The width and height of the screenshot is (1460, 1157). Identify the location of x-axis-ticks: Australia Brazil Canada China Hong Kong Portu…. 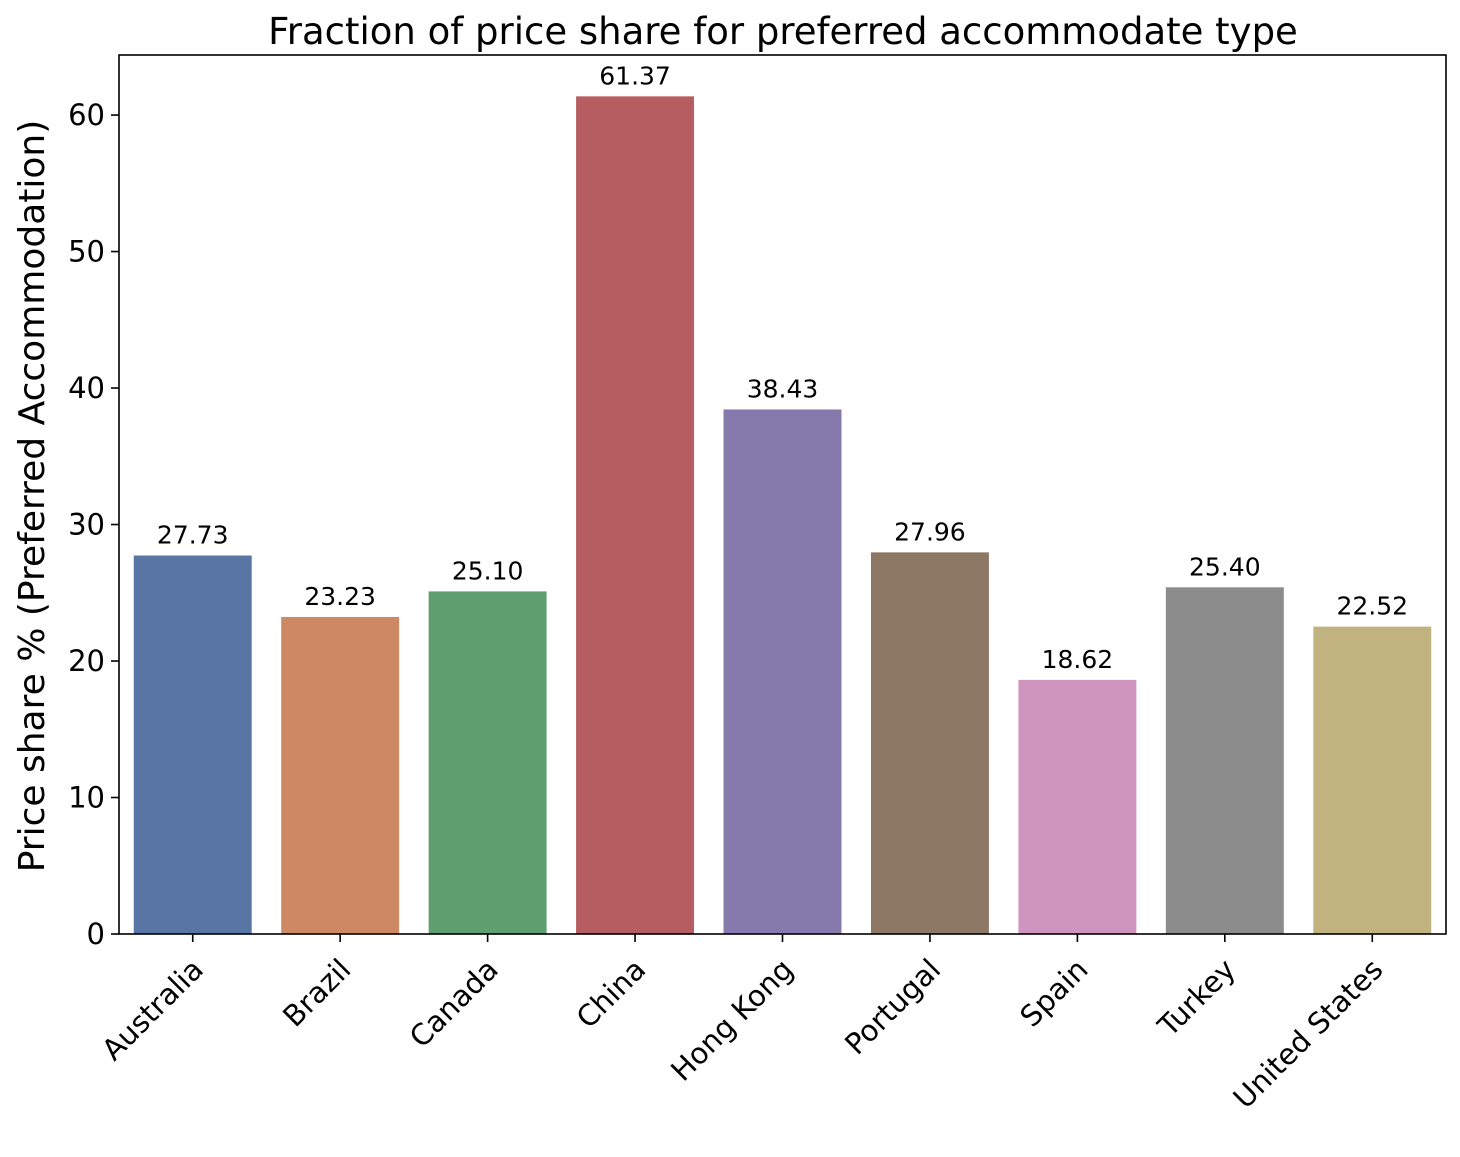
(742, 1024).